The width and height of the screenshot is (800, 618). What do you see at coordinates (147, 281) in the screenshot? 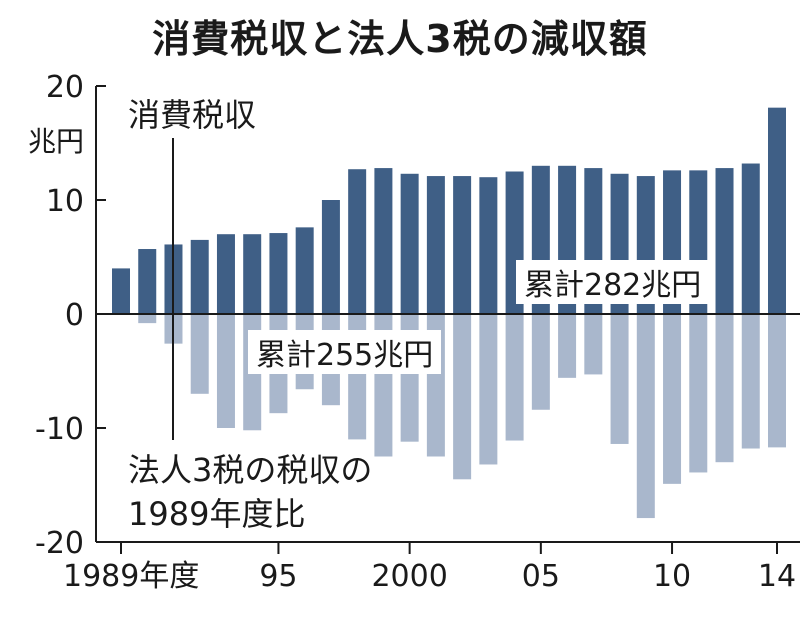
I see `bar-consumption-1990` at bounding box center [147, 281].